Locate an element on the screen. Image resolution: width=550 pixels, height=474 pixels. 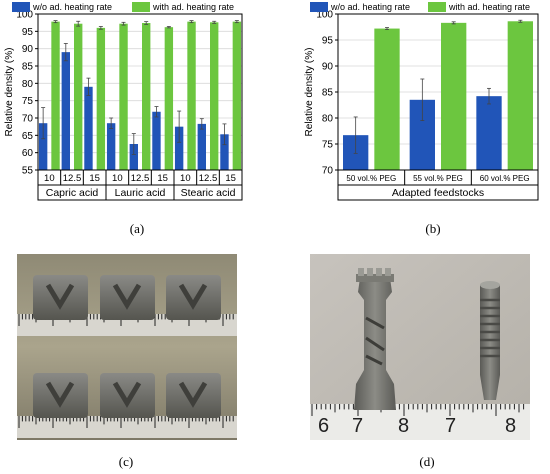
panel-label-c: (c) is located at coordinates (126, 461).